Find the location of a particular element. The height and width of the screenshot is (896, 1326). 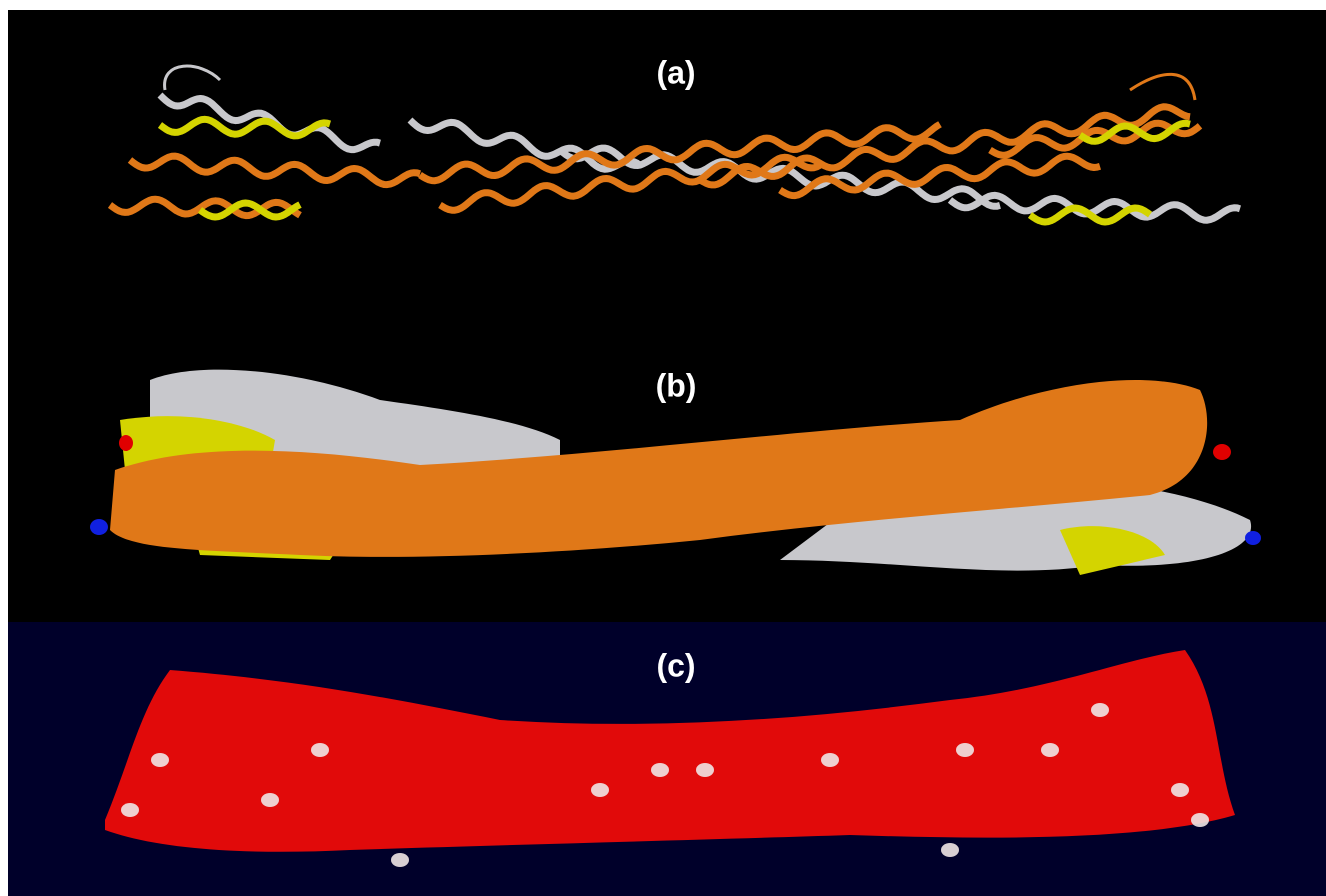

panel-label: (c) is located at coordinates (675, 665).